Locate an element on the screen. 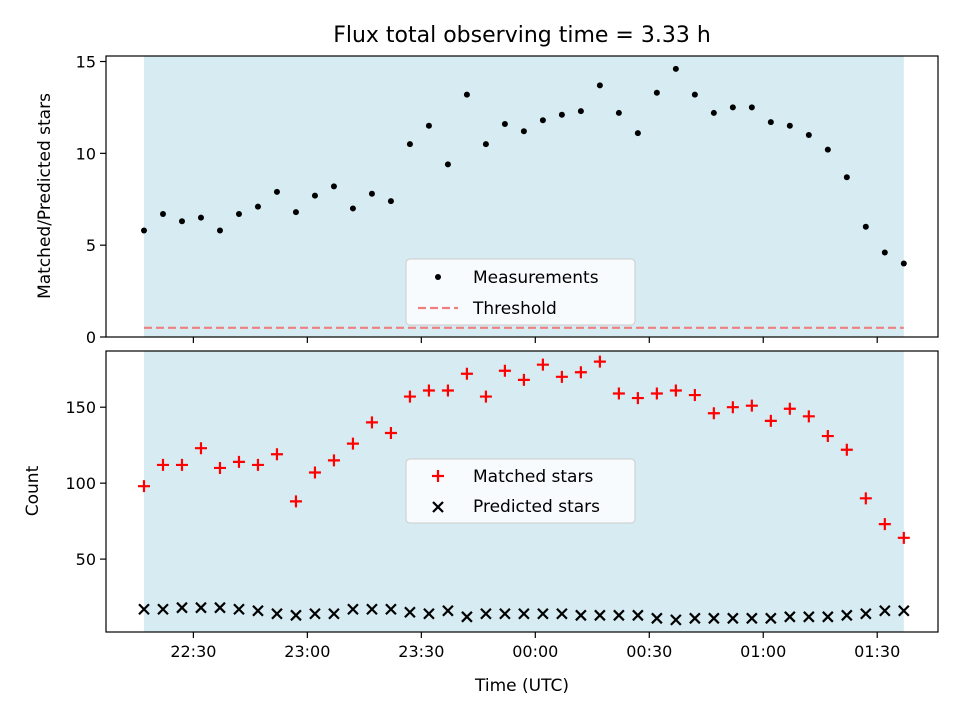 Image resolution: width=960 pixels, height=720 pixels. chart-title: Flux total observing time = 3.33 h is located at coordinates (522, 35).